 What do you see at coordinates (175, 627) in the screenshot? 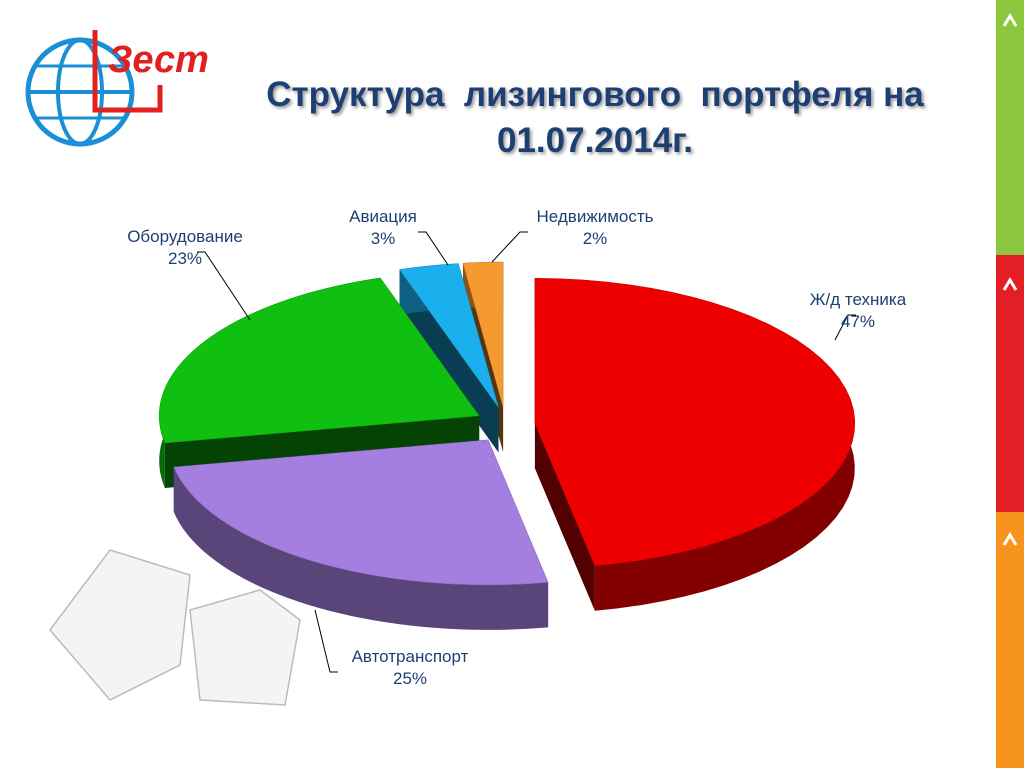
I see `dice-decoration` at bounding box center [175, 627].